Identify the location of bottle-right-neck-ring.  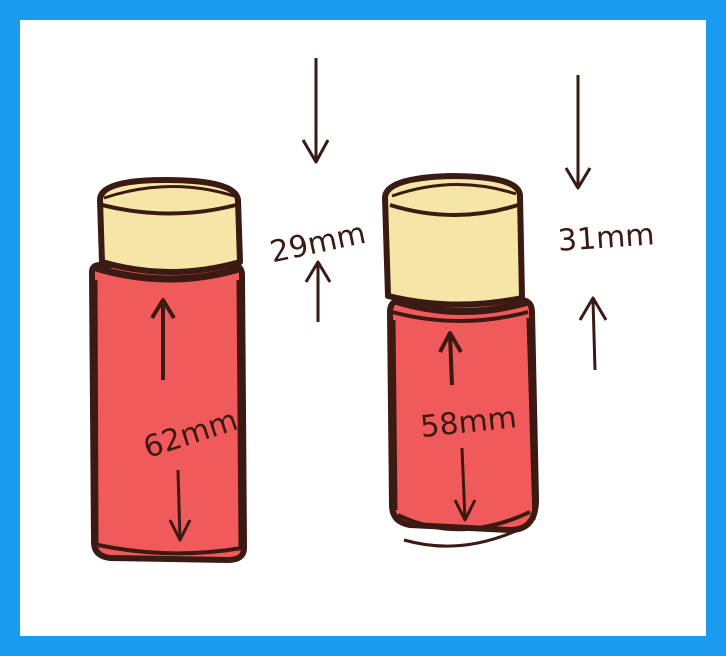
(459, 305).